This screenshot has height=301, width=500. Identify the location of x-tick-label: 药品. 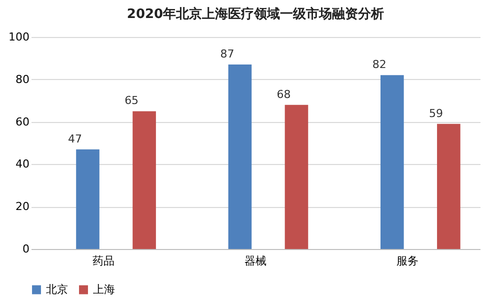
(103, 261).